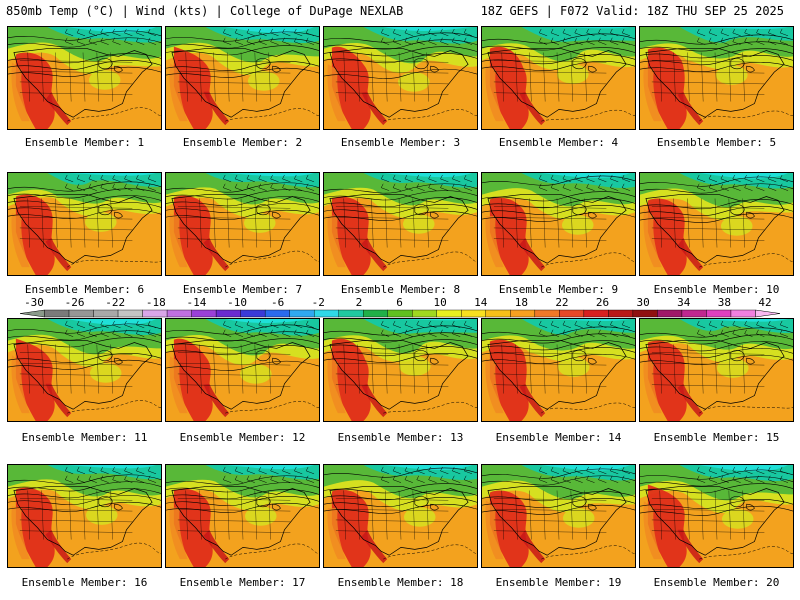 Image resolution: width=800 pixels, height=600 pixels. What do you see at coordinates (34, 302) in the screenshot?
I see `colorbar-tick-label: -30` at bounding box center [34, 302].